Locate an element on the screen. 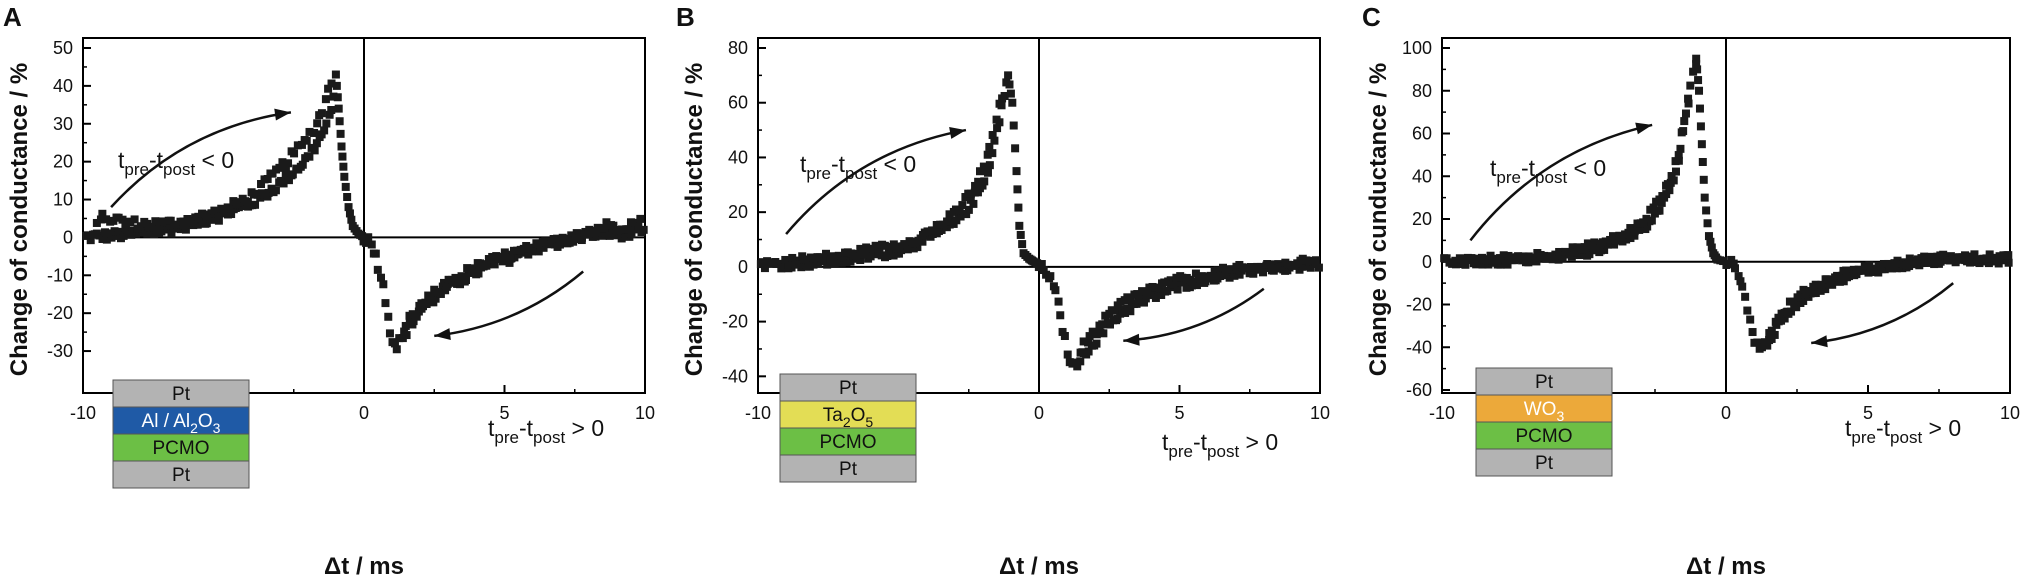 The width and height of the screenshot is (2037, 582). data-markers is located at coordinates (365, 212).